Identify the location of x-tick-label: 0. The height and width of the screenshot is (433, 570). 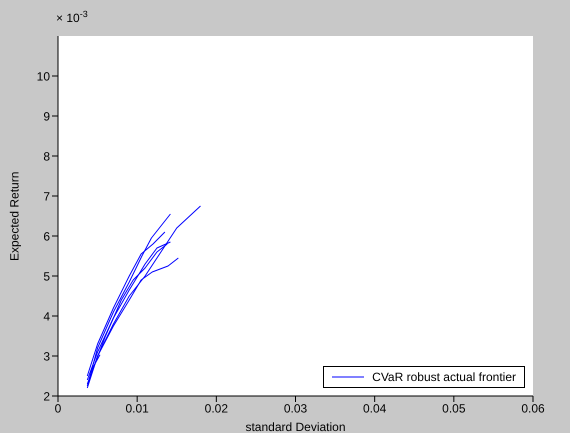
(58, 409).